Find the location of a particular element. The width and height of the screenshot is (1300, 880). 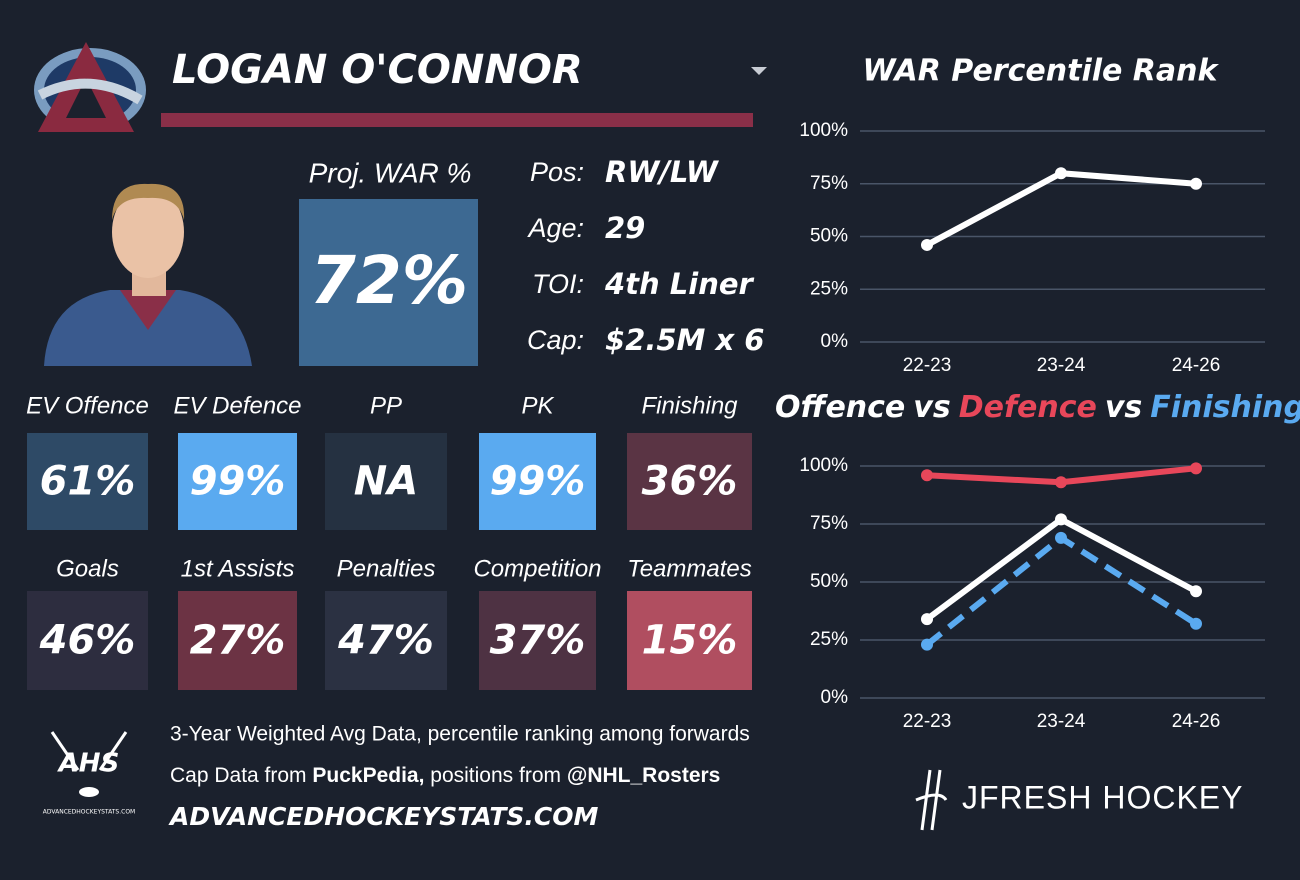

team-logo is located at coordinates (90, 87).